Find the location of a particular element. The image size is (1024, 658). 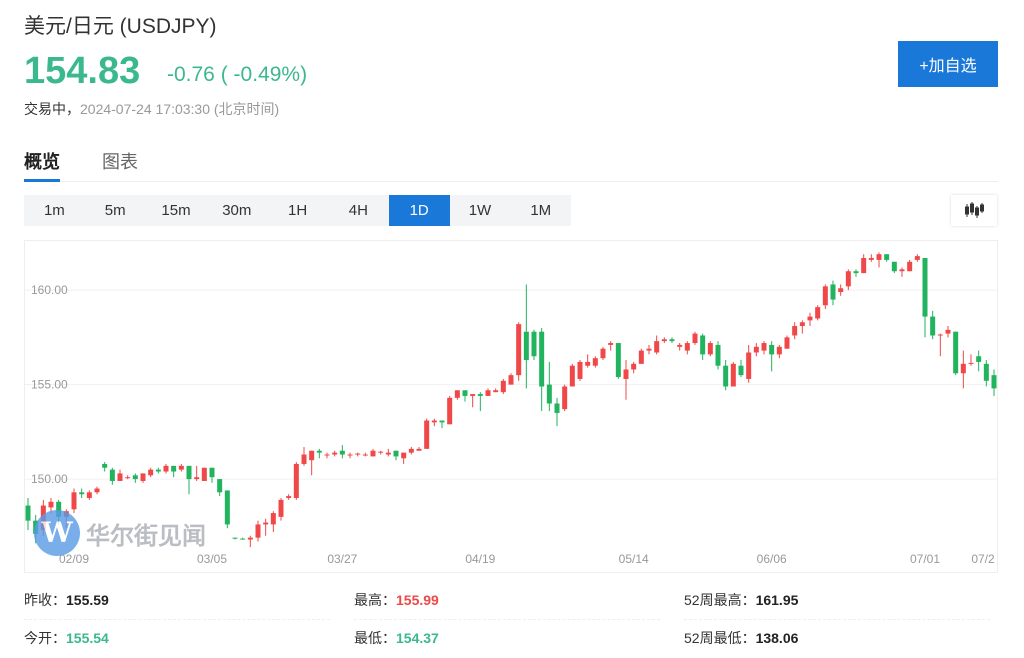

tab-chart: 图表 is located at coordinates (120, 162).